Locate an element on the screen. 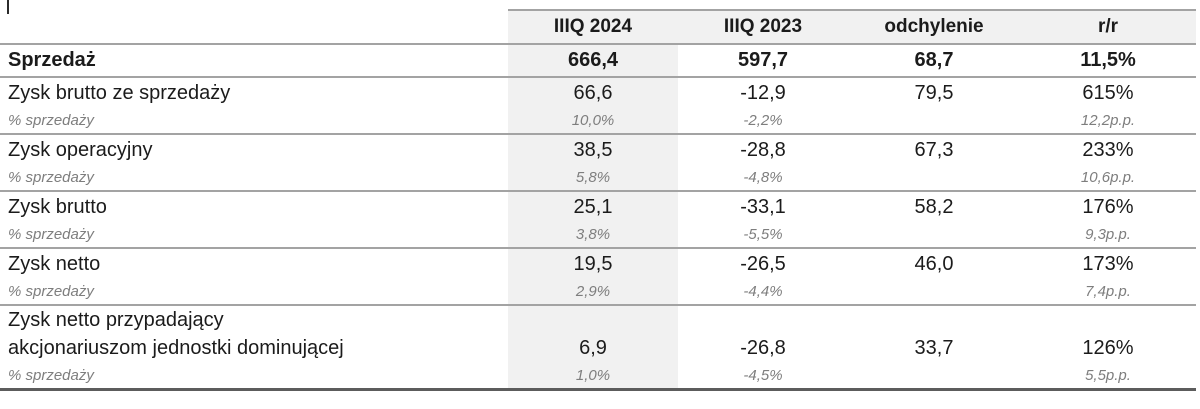 Image resolution: width=1200 pixels, height=409 pixels. table-row-sprzedaz: Sprzedaż 666,4 597,7 68,7 11,5% is located at coordinates (598, 61).